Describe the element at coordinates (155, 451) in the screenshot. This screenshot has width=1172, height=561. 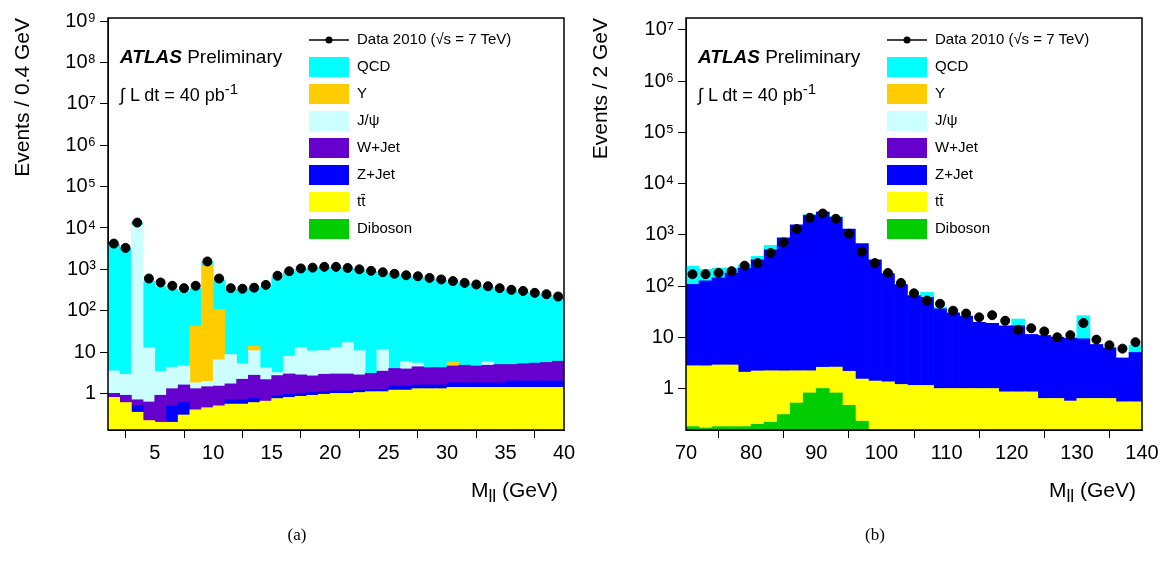
I see `x-tick-label: 5` at that location.